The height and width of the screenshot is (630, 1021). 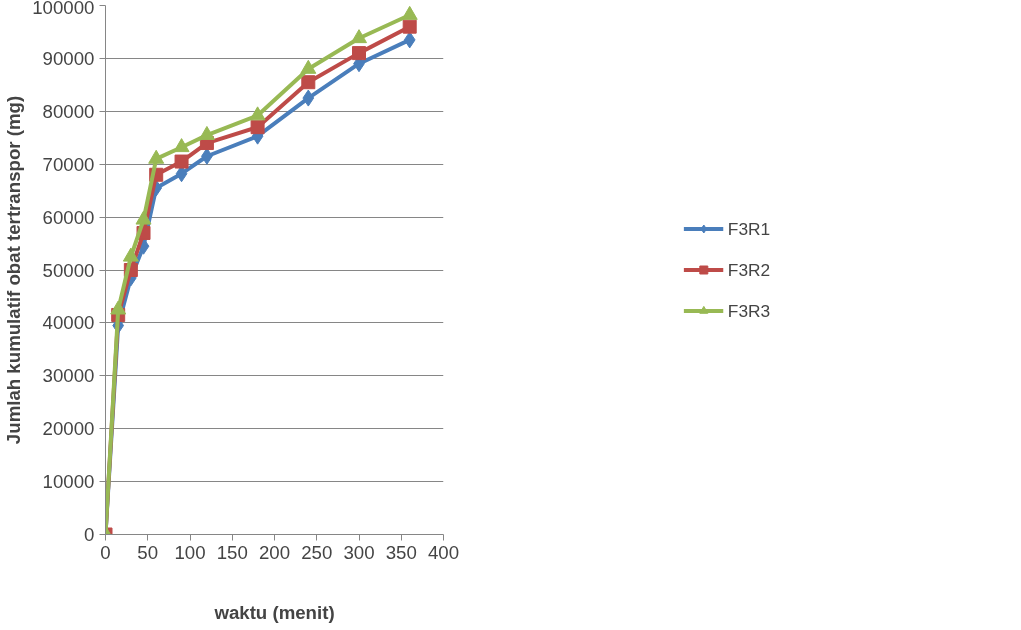 What do you see at coordinates (68, 323) in the screenshot?
I see `y-tick-label: 40000` at bounding box center [68, 323].